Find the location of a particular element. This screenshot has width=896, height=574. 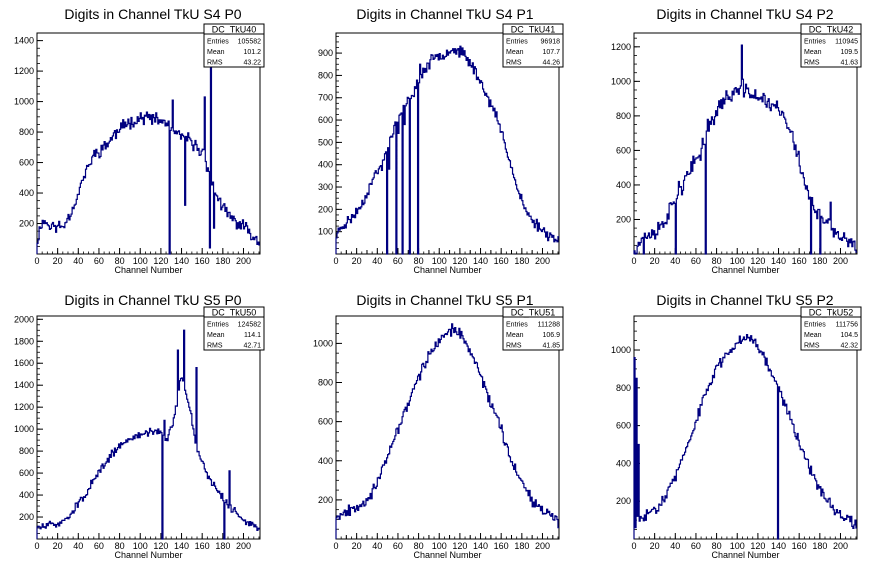

stats-value: 114.1 is located at coordinates (252, 335).